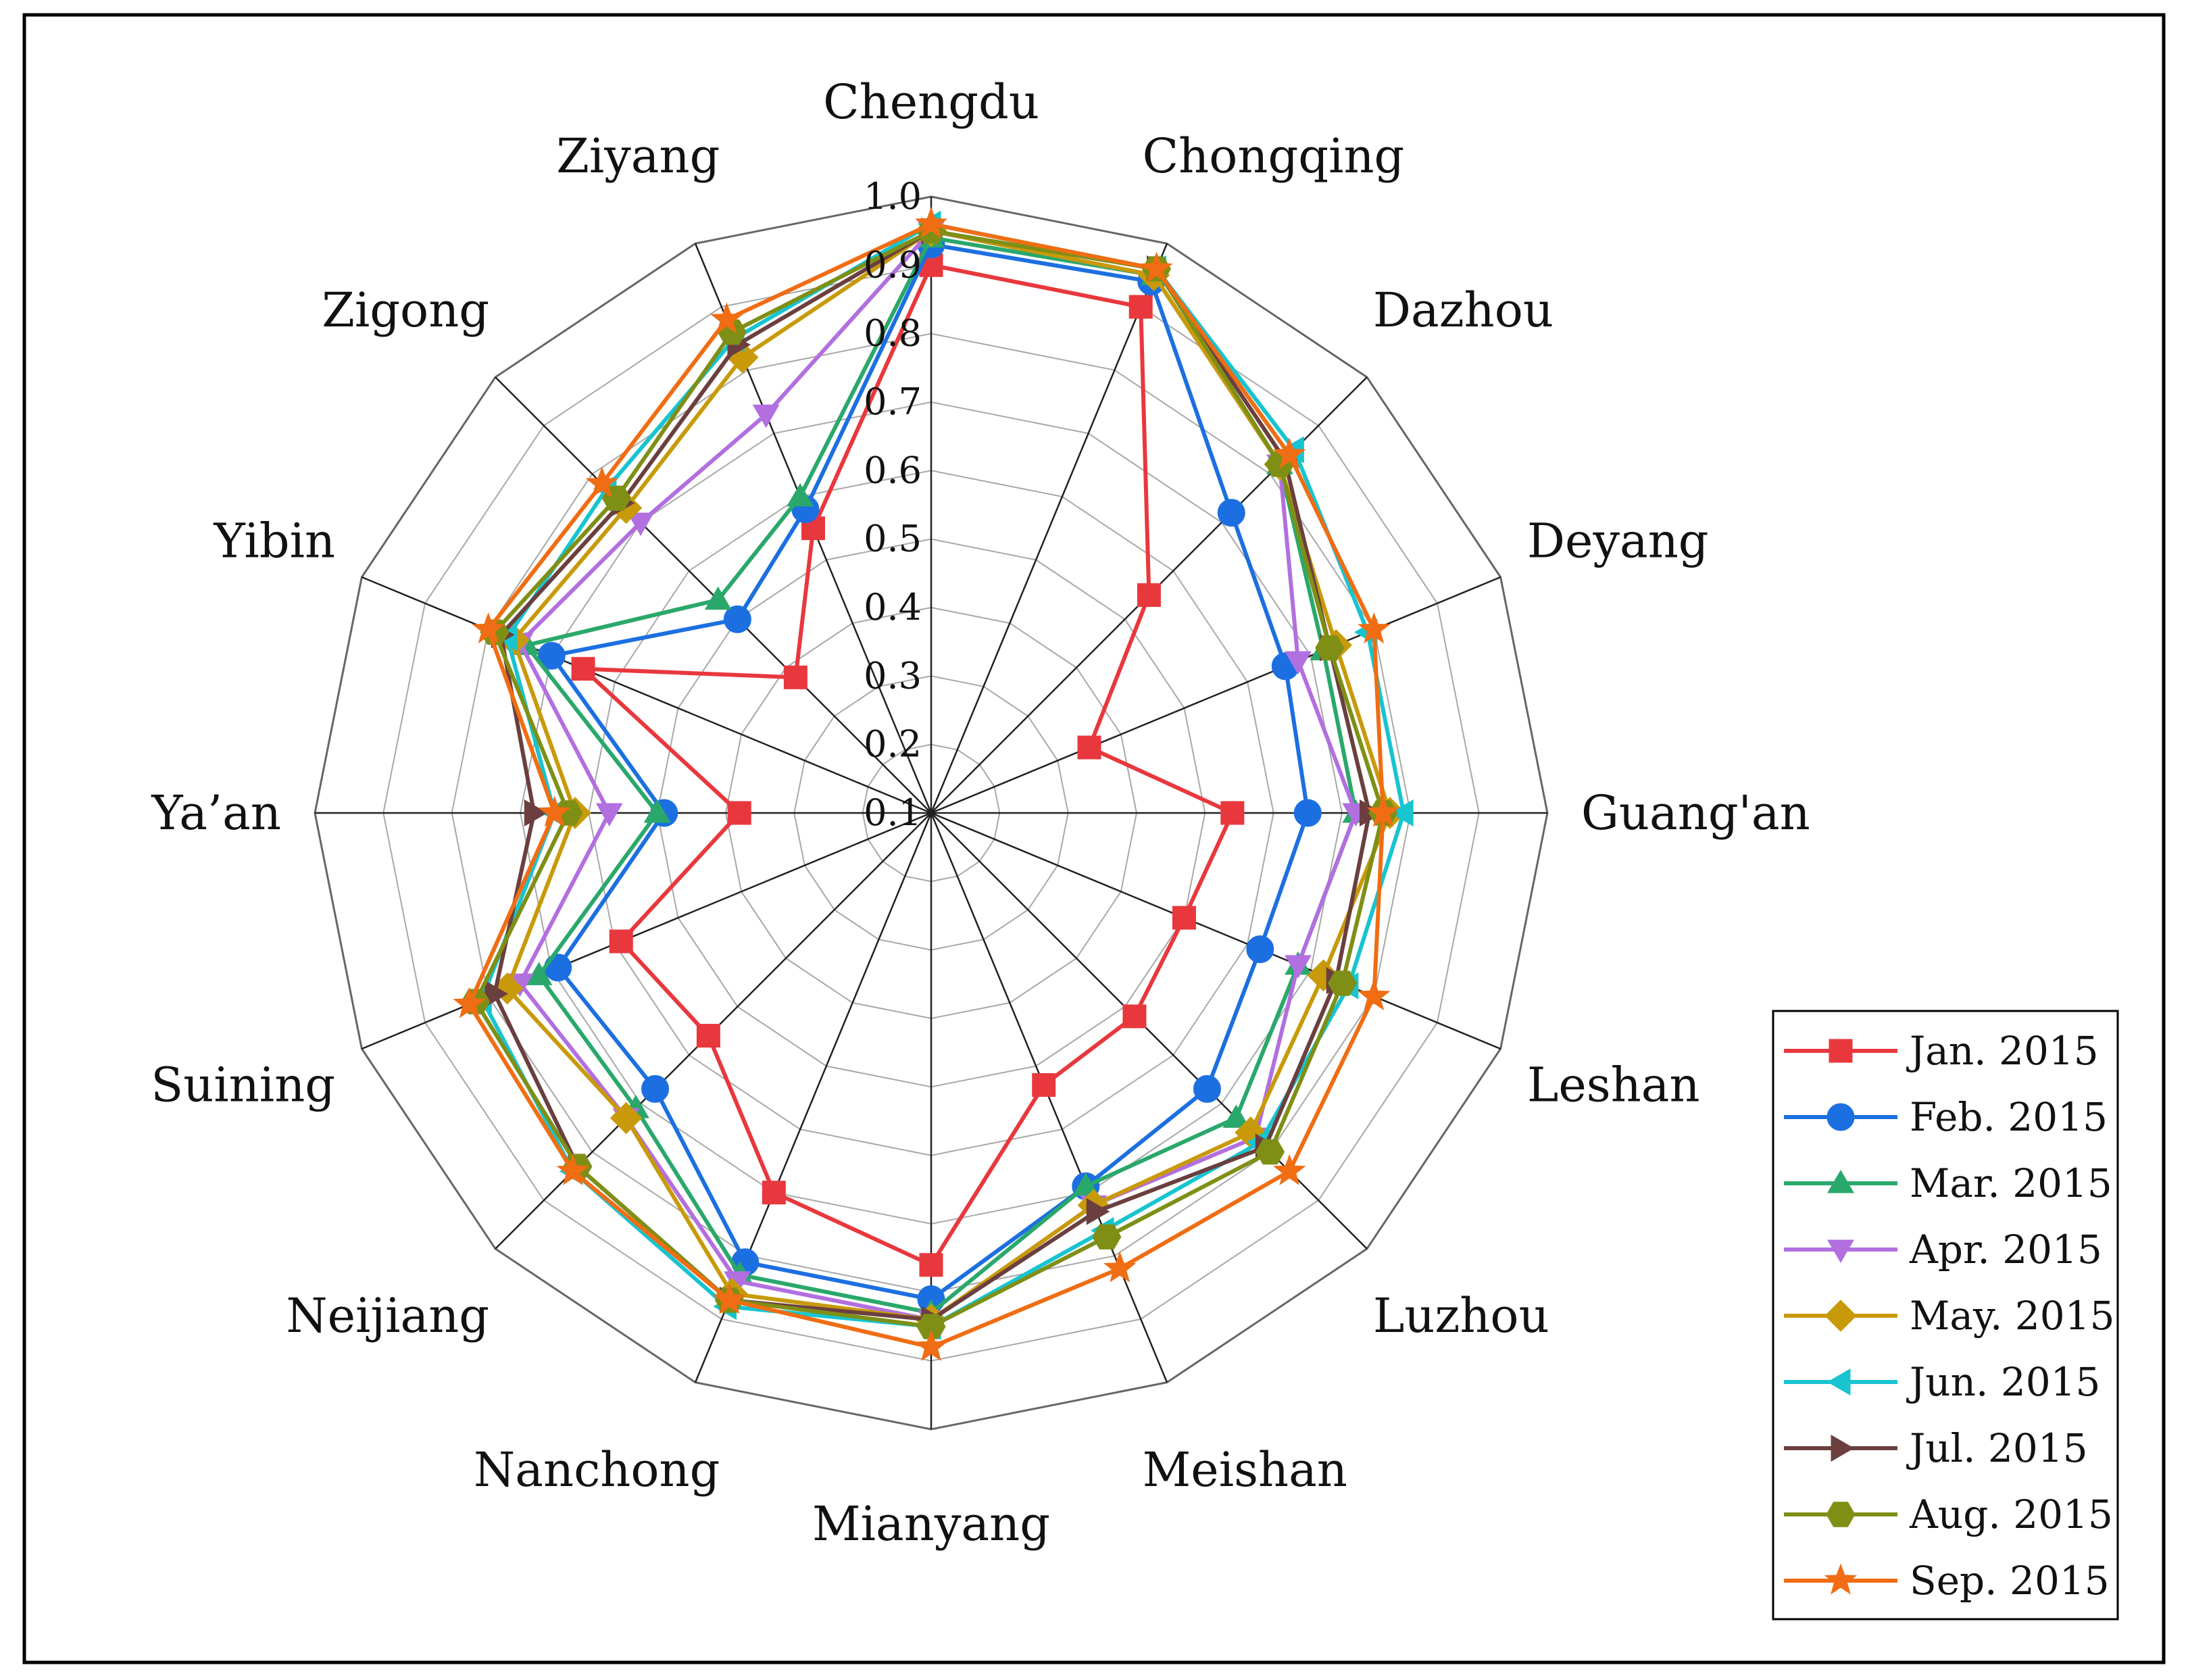 This screenshot has height=1680, width=2188. What do you see at coordinates (2003, 1051) in the screenshot?
I see `legend-label: Jan. 2015` at bounding box center [2003, 1051].